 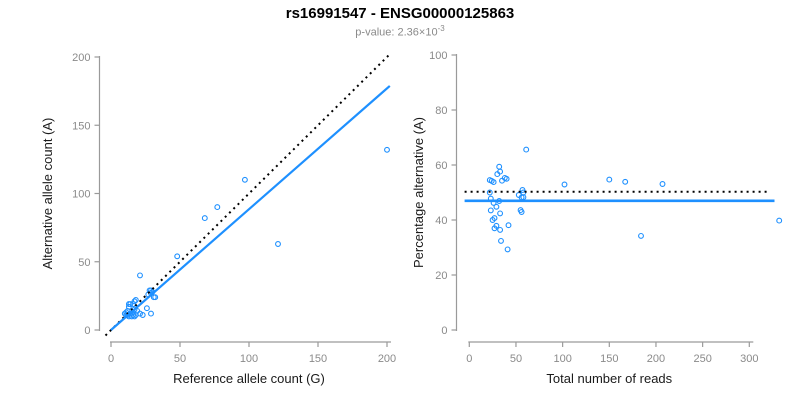 I want to click on x-tick-label: 250, so click(x=702, y=359).